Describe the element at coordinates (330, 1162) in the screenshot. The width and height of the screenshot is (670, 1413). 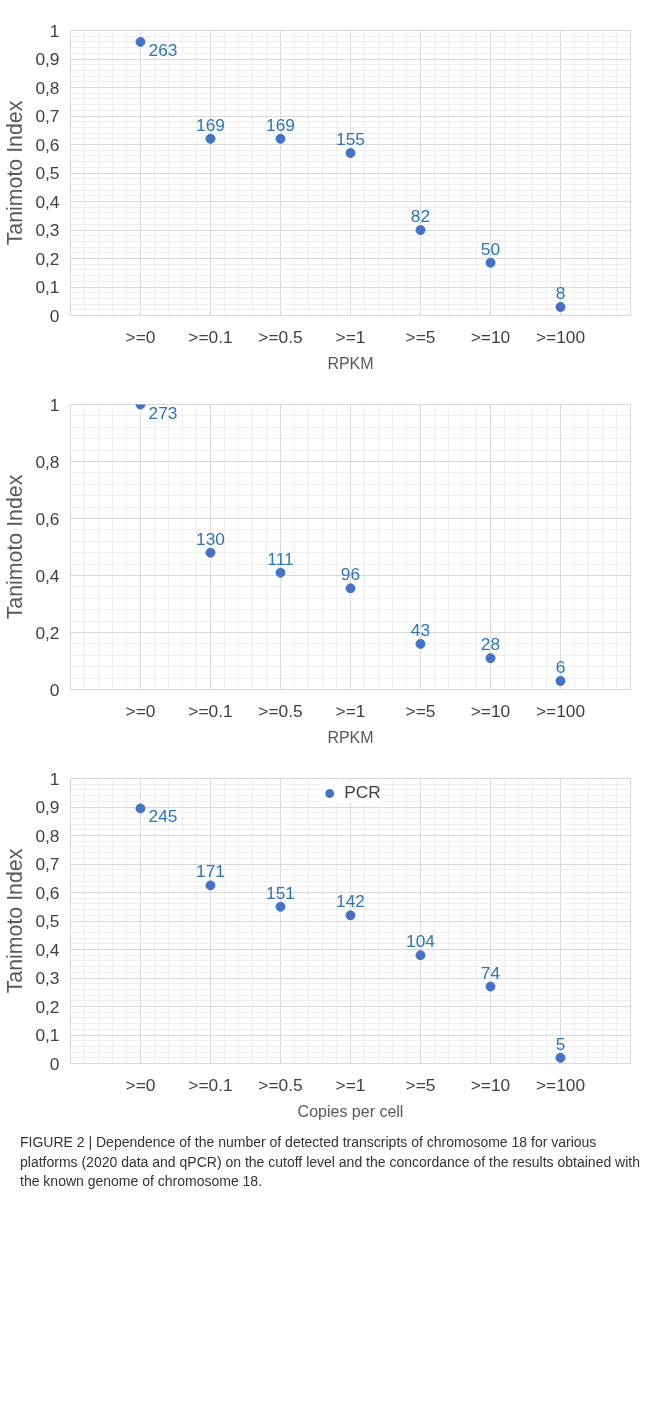
I see `caption: FIGURE 2 | Dependence of the number of detected transcripts of chromosome 18 for various platforms (2020 data and qPCR) on the cutoff level and the concordance of the results obtained with the known genome of chromosome 18.` at that location.